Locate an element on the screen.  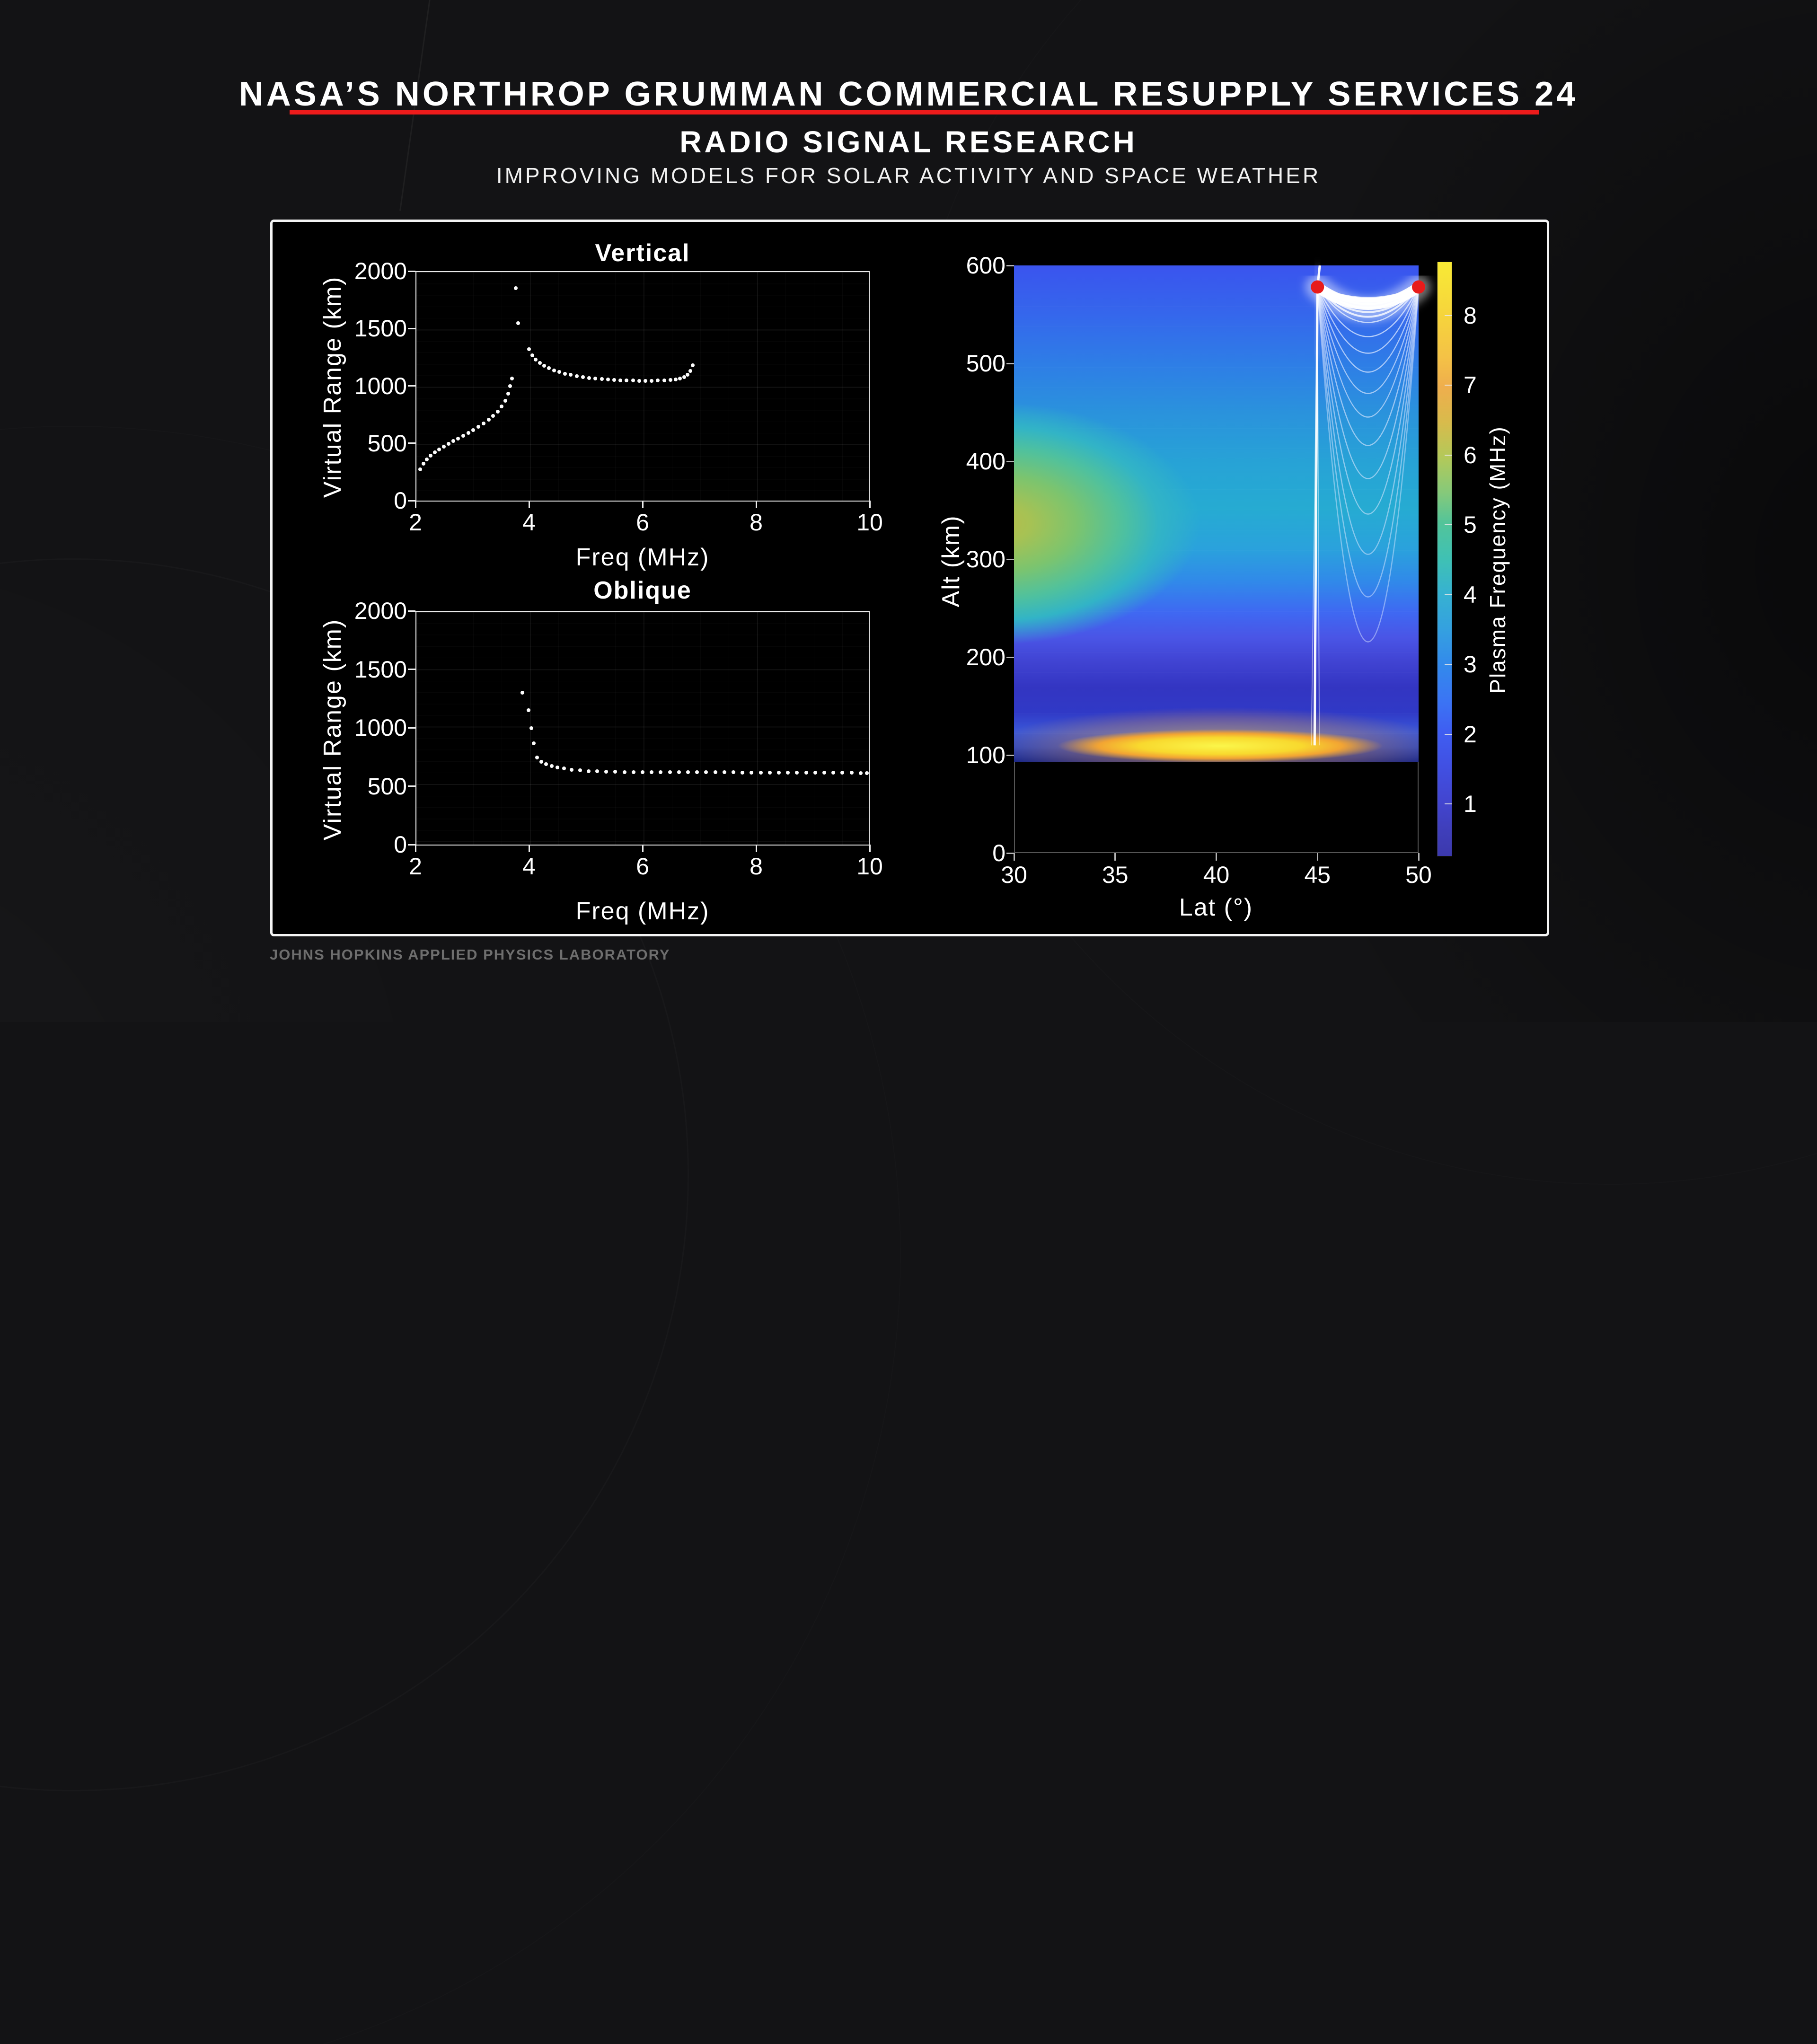
x-tick-label: 2 is located at coordinates (415, 866).